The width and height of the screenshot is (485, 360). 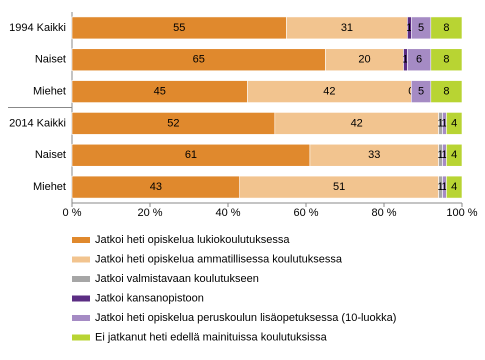 I want to click on value-label: 61, so click(x=191, y=155).